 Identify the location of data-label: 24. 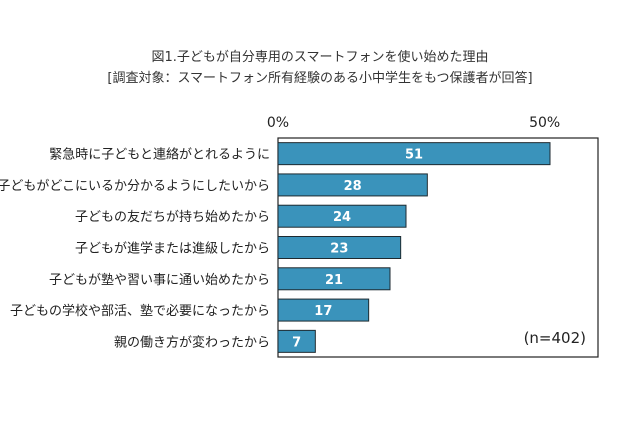
(342, 217).